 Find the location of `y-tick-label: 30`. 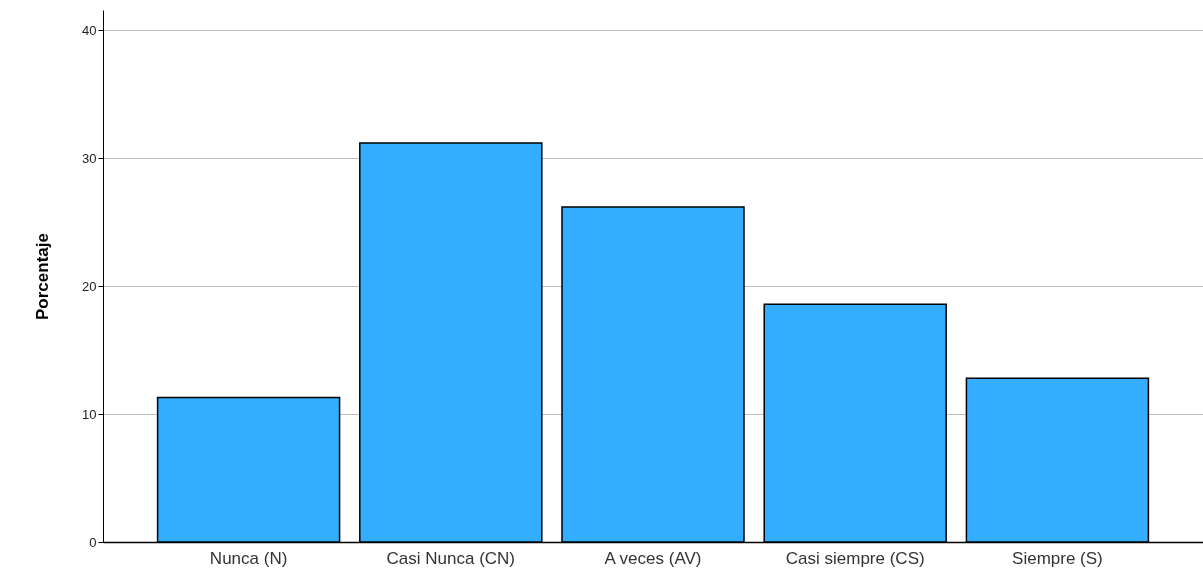

y-tick-label: 30 is located at coordinates (89, 158).